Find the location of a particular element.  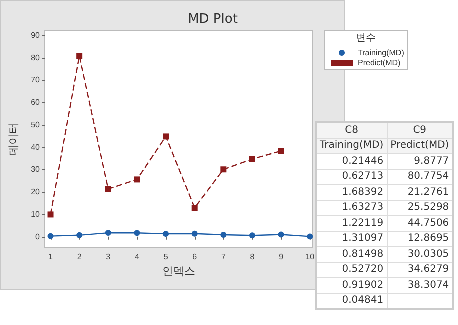

x-tick-label: 9 is located at coordinates (281, 257).